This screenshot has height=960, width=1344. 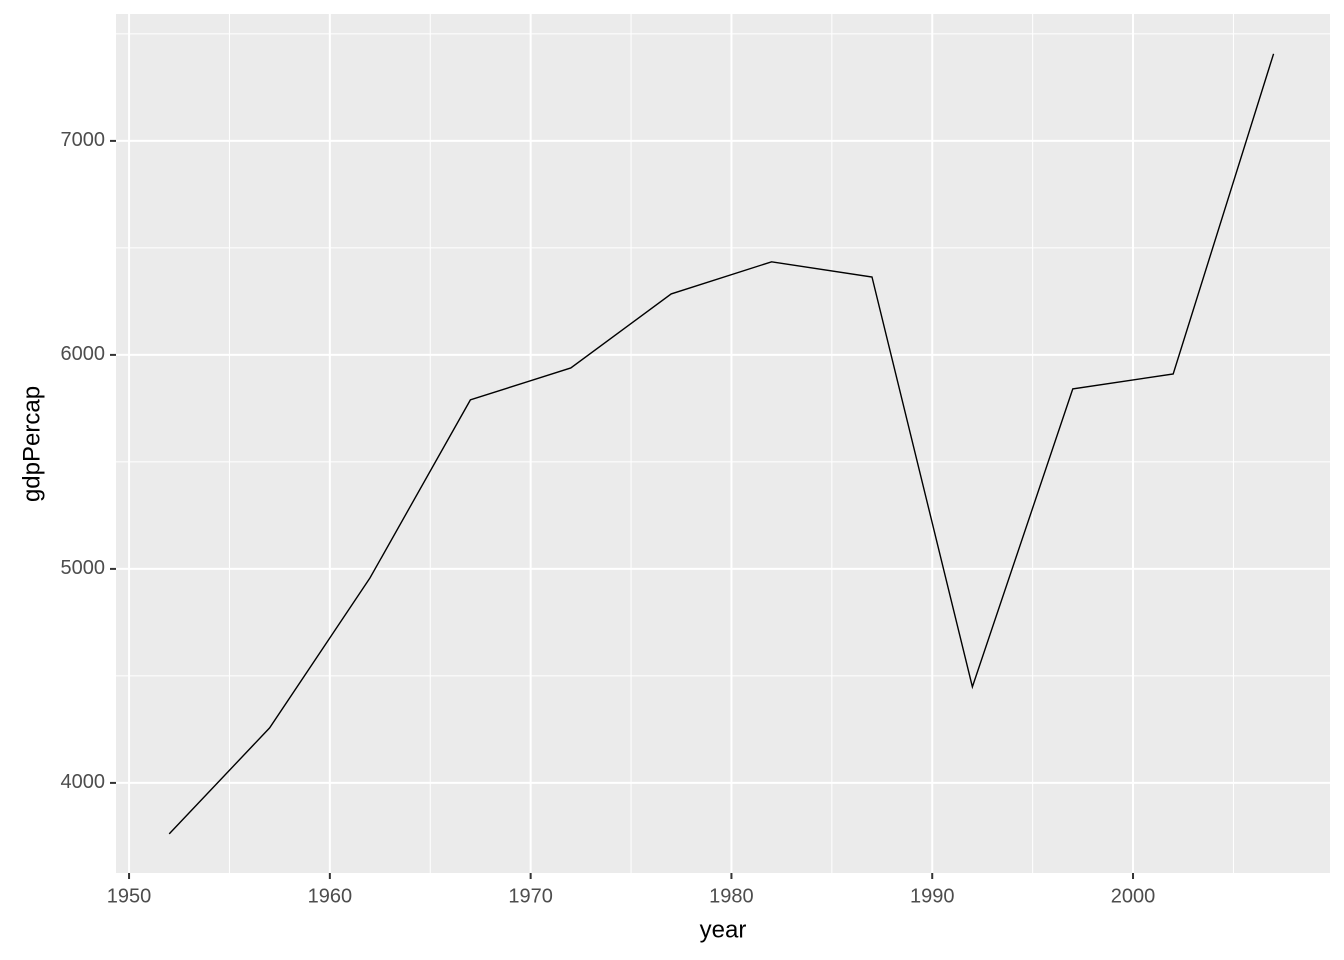 What do you see at coordinates (129, 896) in the screenshot?
I see `x-tick-label: 1950` at bounding box center [129, 896].